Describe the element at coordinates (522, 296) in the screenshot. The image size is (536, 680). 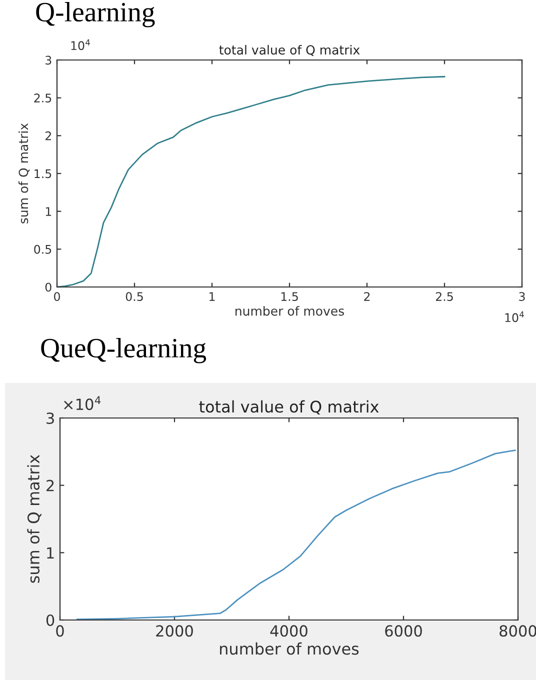
I see `x-tick-label: 3` at that location.